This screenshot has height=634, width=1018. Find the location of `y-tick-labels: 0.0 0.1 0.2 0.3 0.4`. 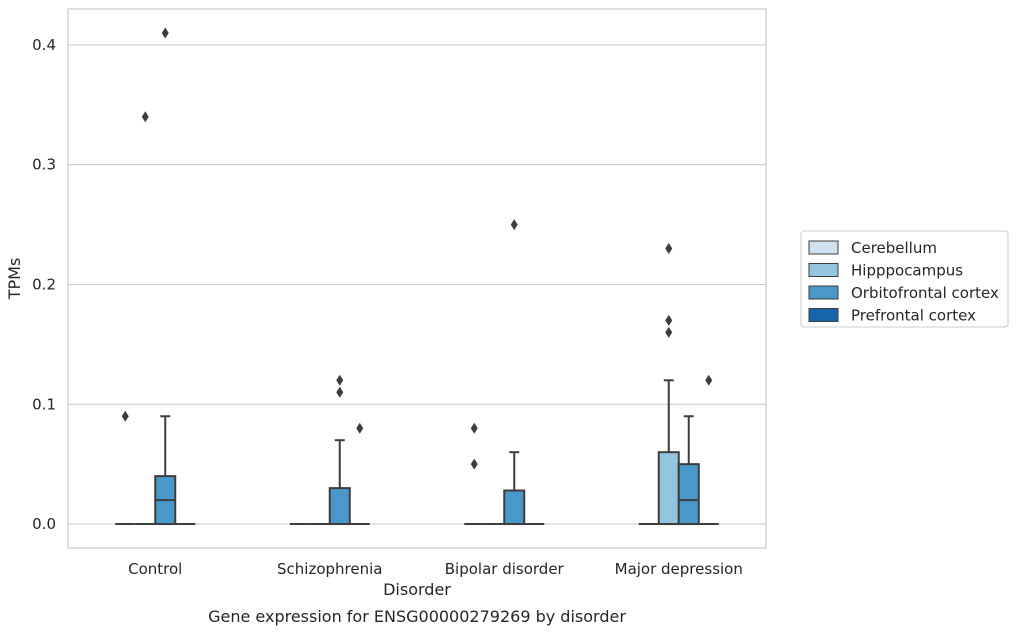

y-tick-labels: 0.0 0.1 0.2 0.3 0.4 is located at coordinates (44, 284).